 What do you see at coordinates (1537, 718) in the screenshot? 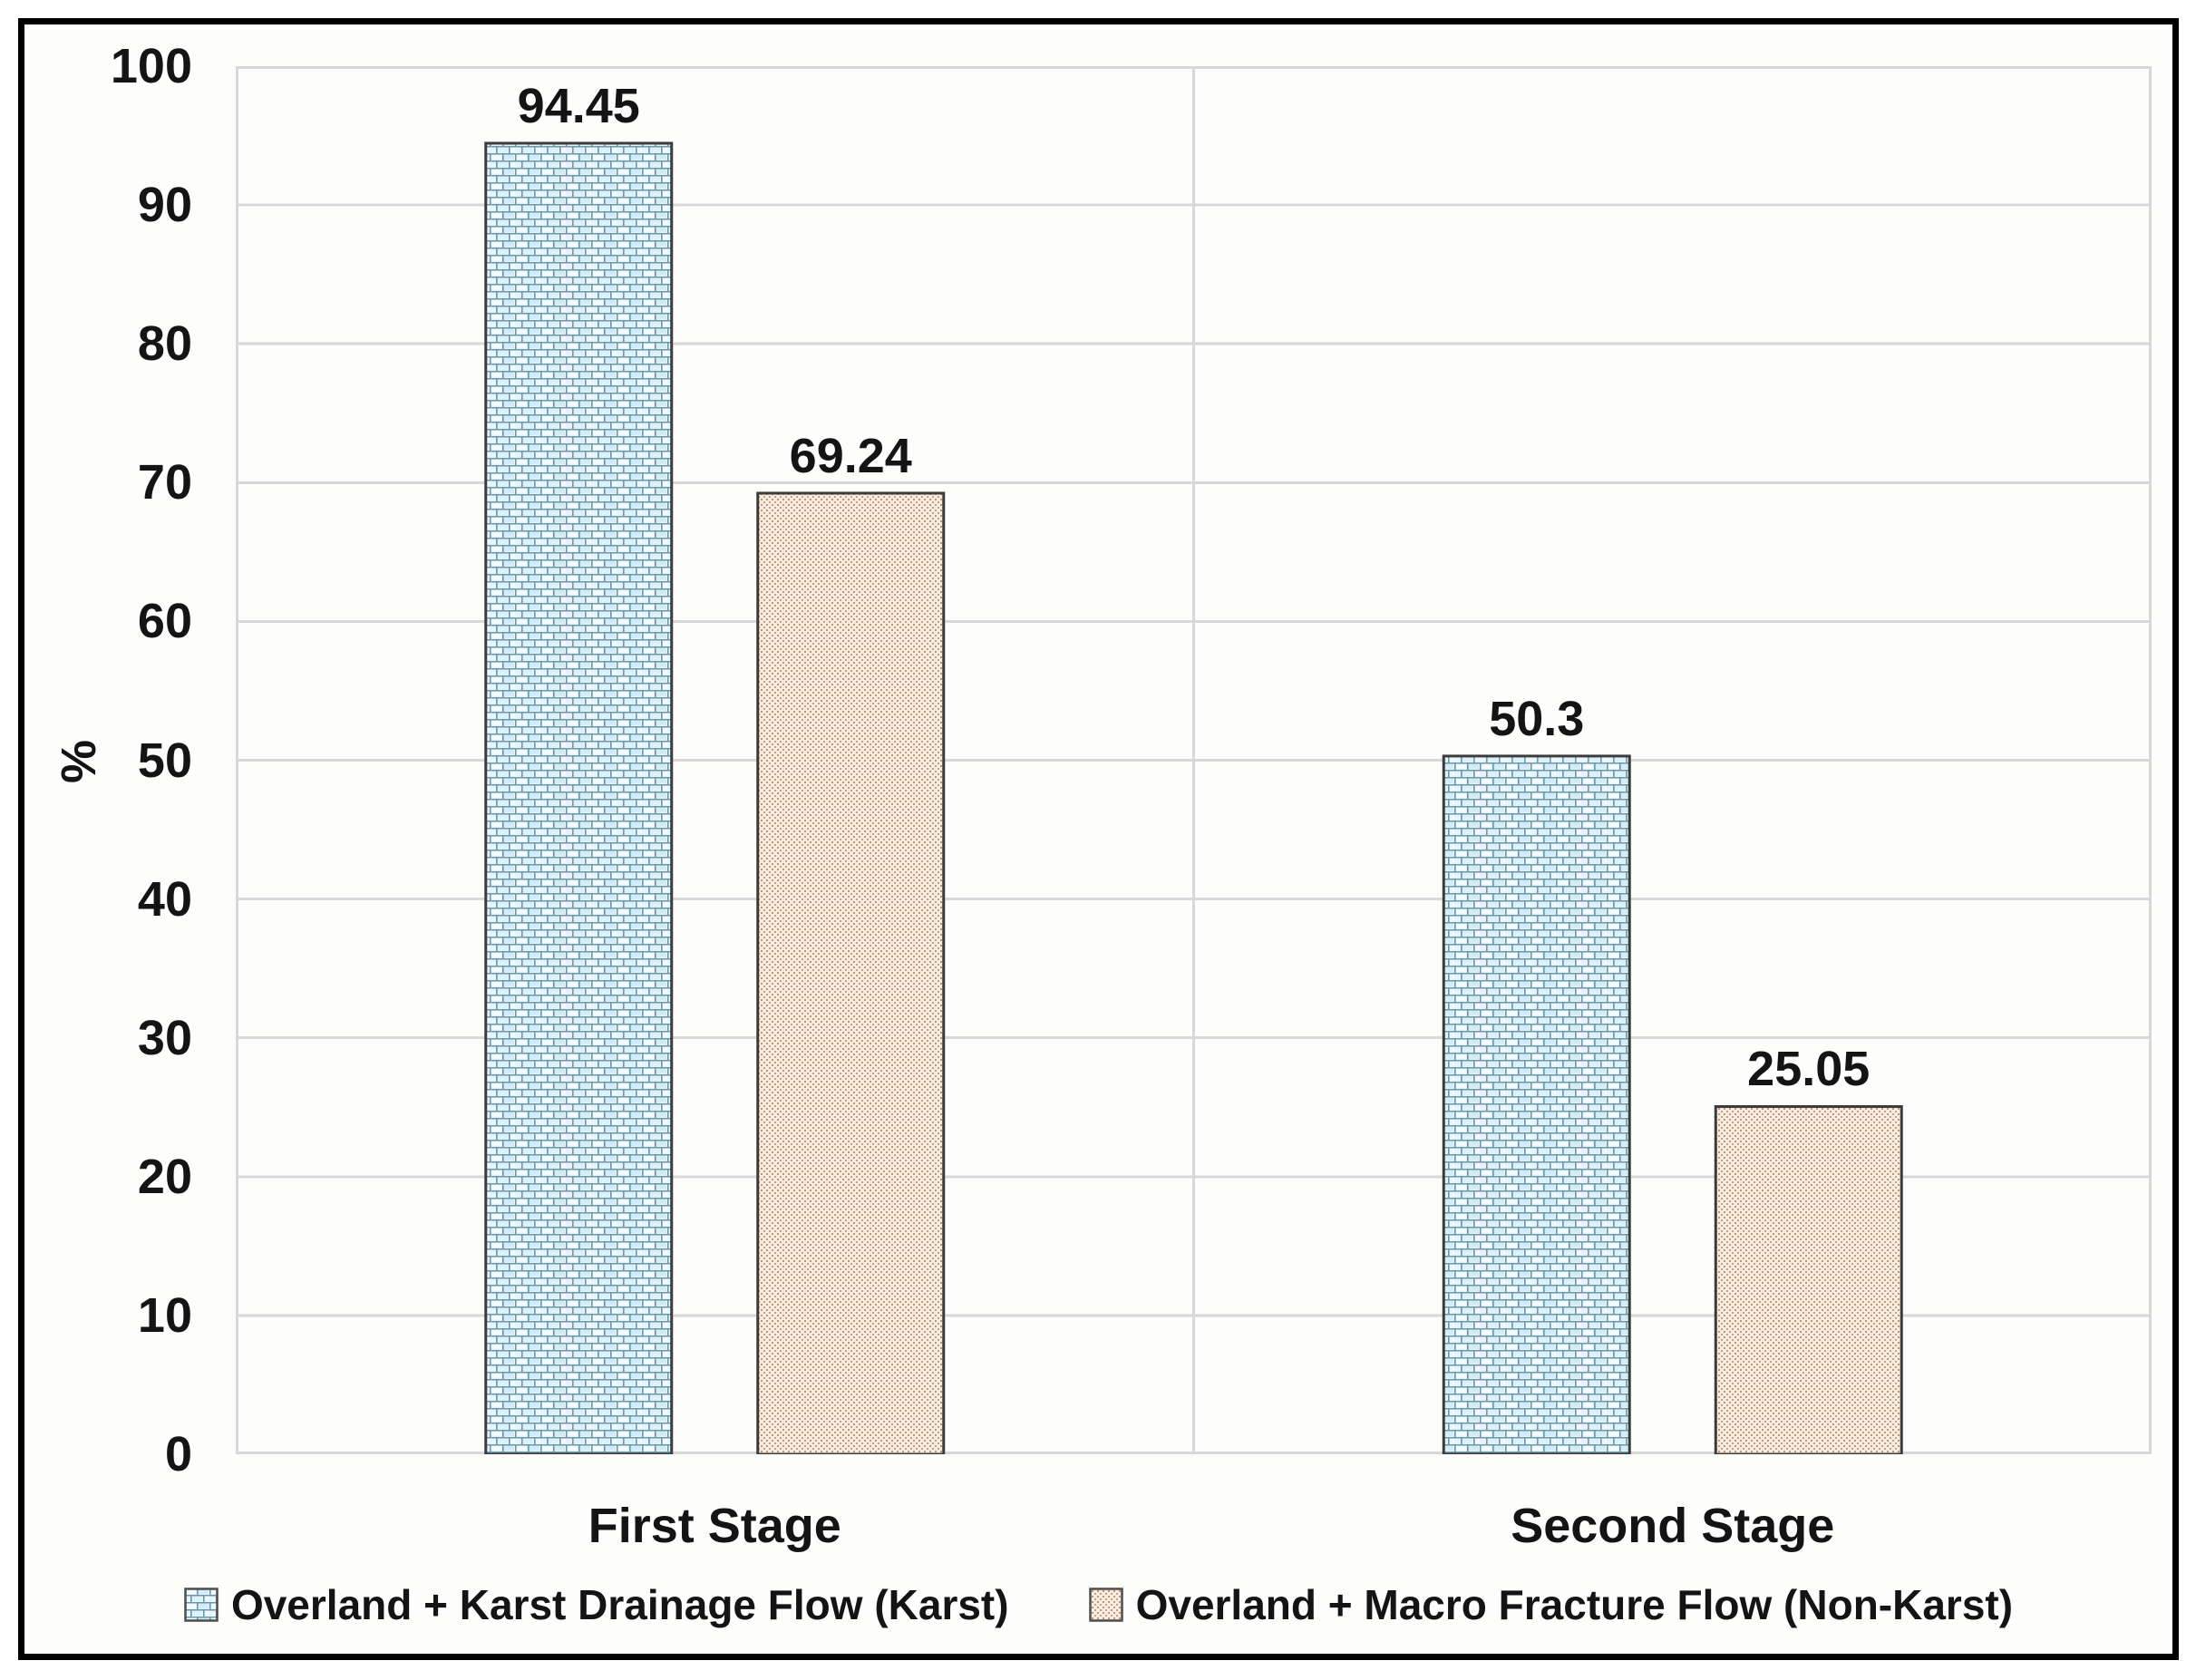
I see `bar-value-label: 50.3` at bounding box center [1537, 718].